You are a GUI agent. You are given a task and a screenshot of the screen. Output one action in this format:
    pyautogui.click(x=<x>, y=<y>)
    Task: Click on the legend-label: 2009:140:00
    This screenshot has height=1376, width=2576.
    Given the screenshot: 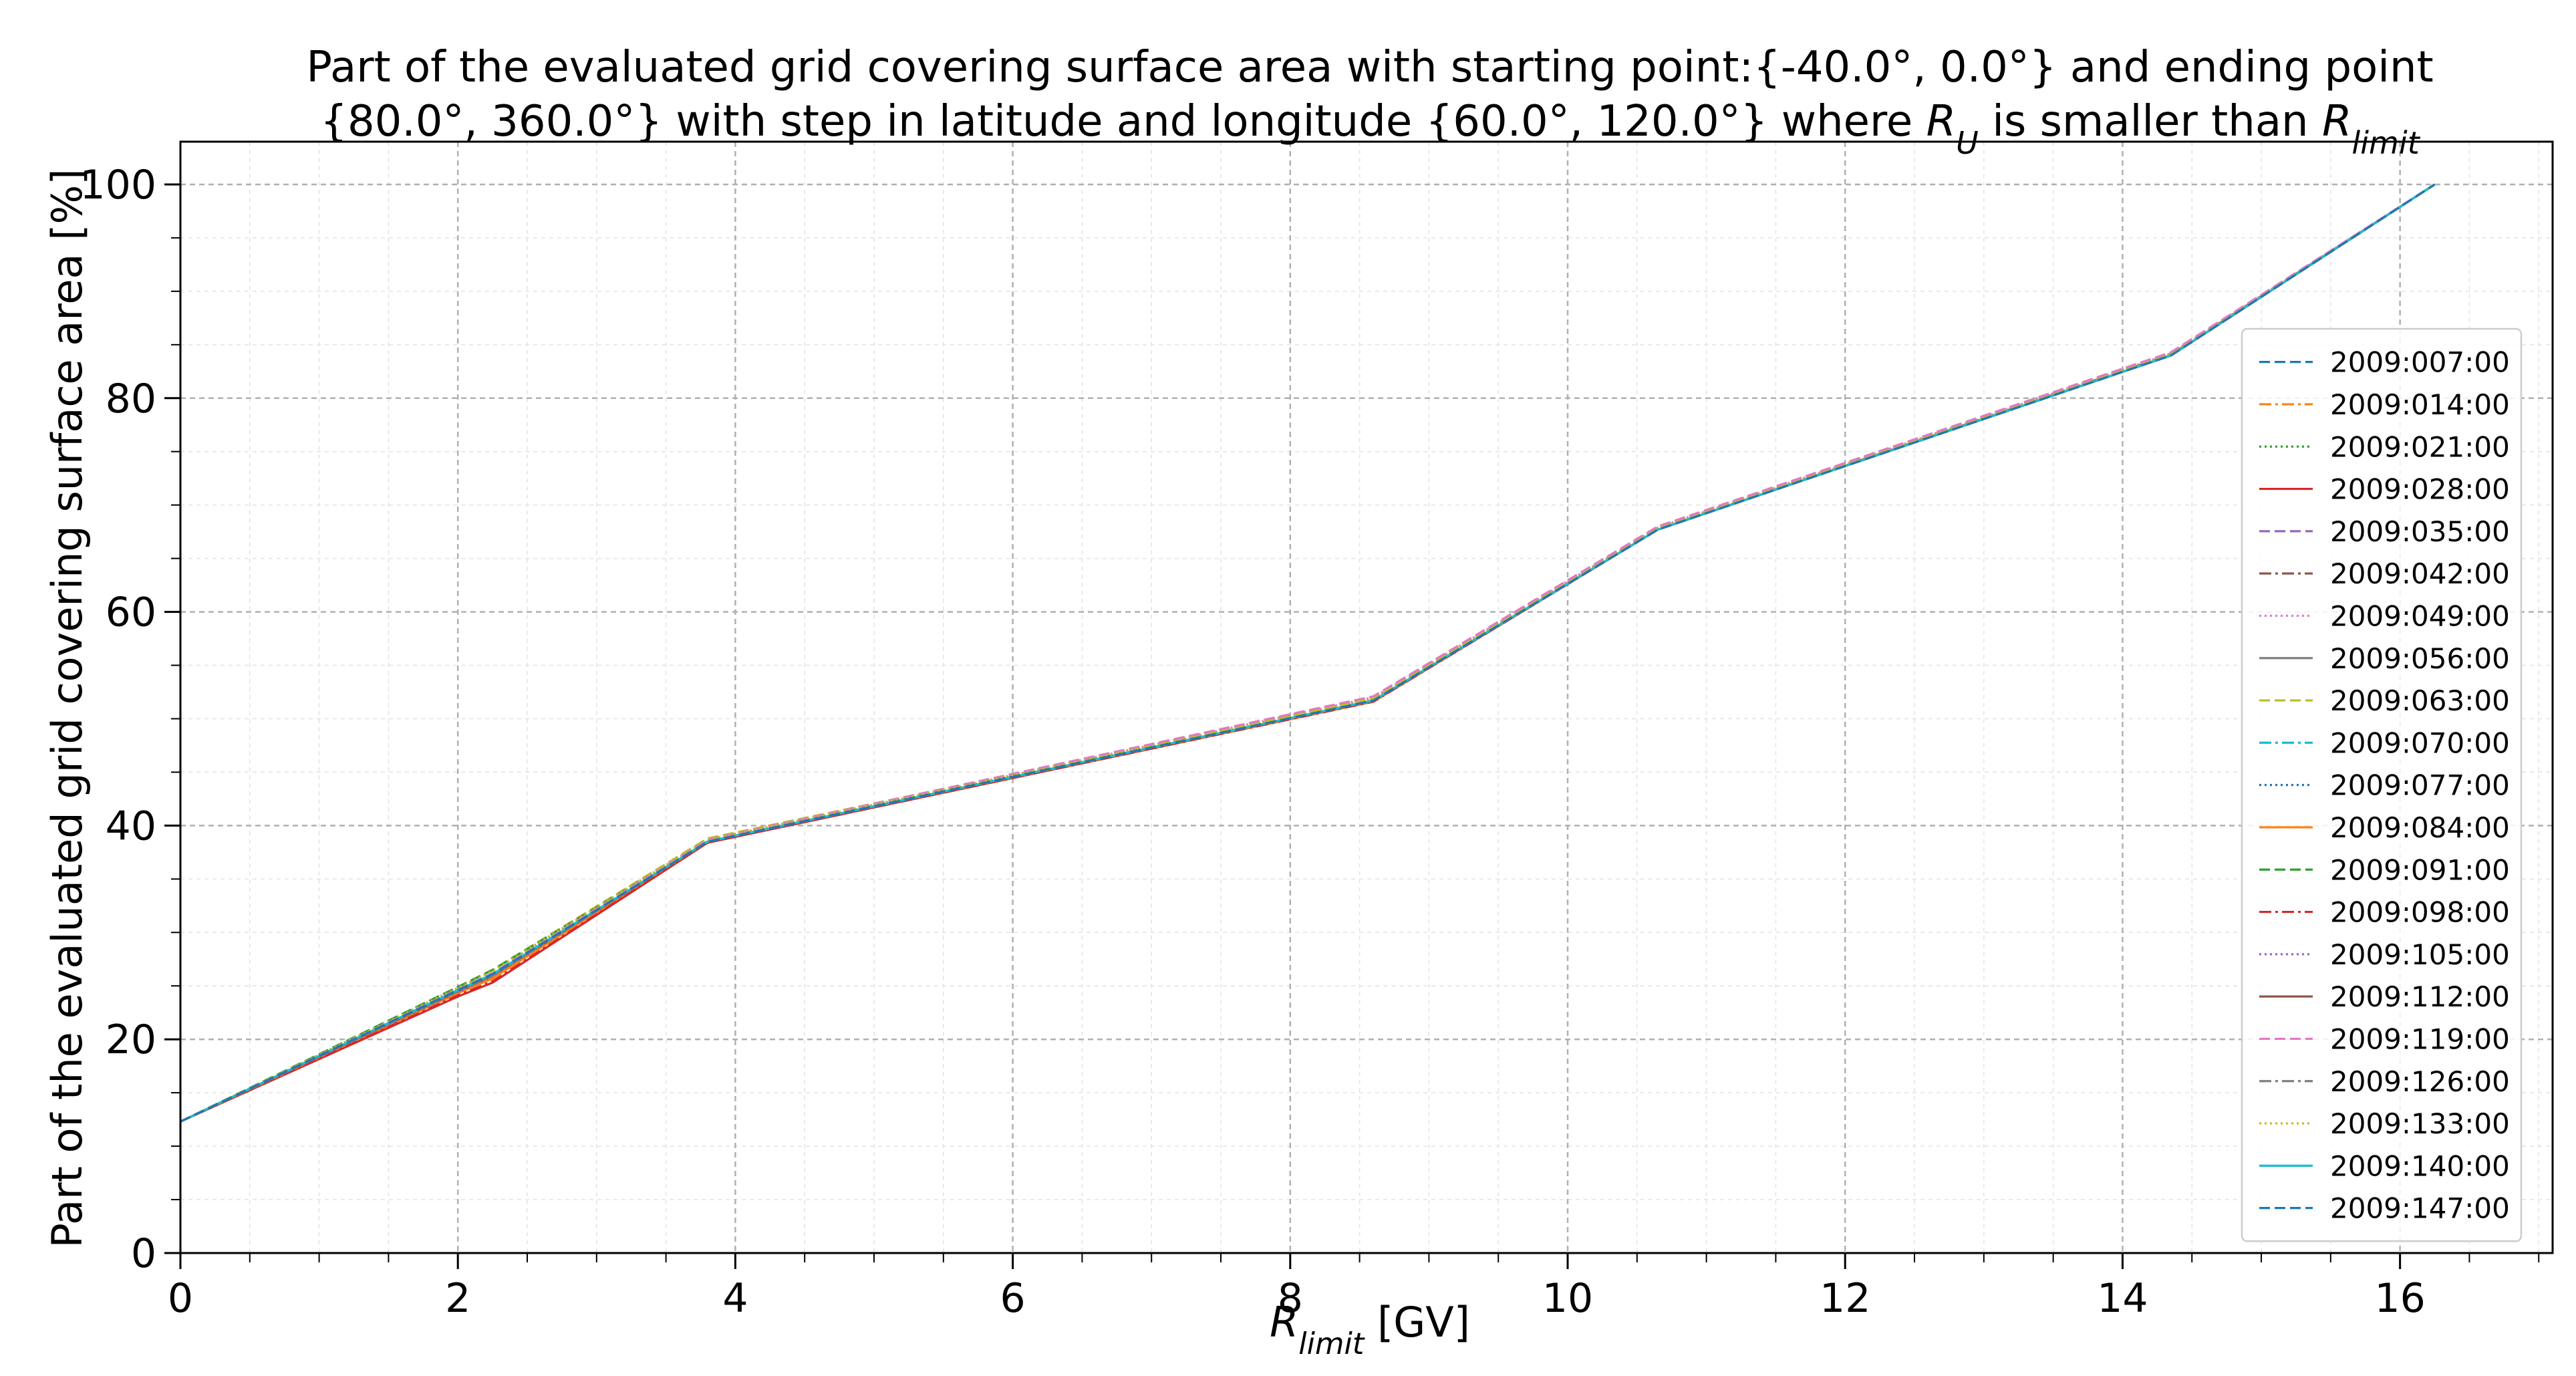 What is the action you would take?
    pyautogui.click(x=2420, y=1165)
    